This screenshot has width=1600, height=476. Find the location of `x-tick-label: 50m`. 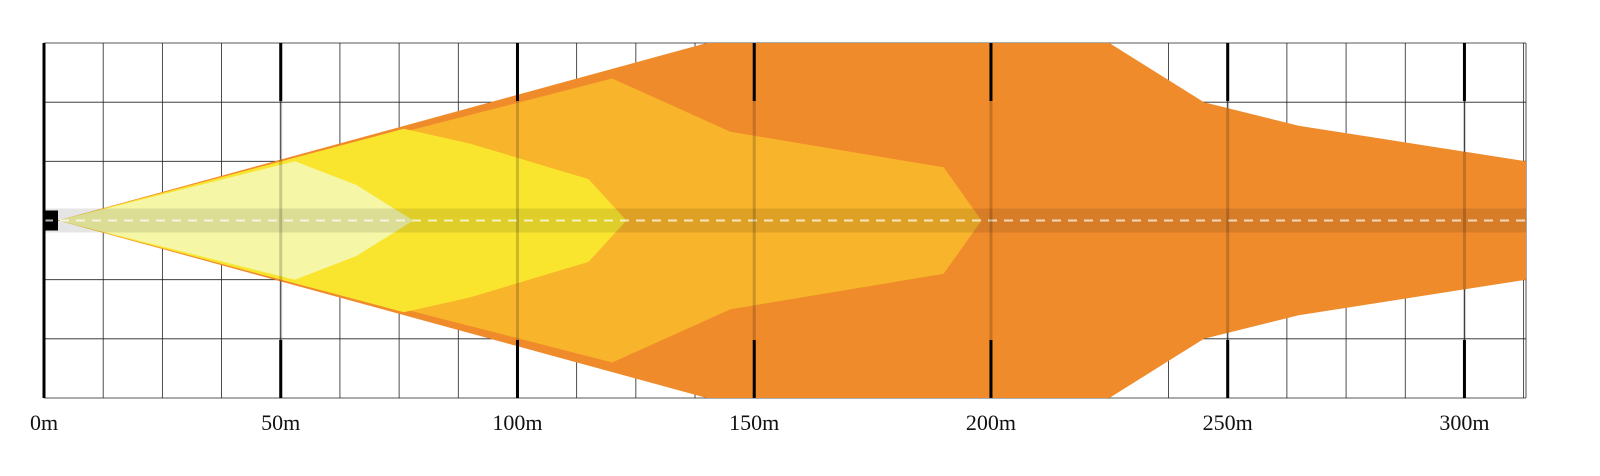

x-tick-label: 50m is located at coordinates (280, 422).